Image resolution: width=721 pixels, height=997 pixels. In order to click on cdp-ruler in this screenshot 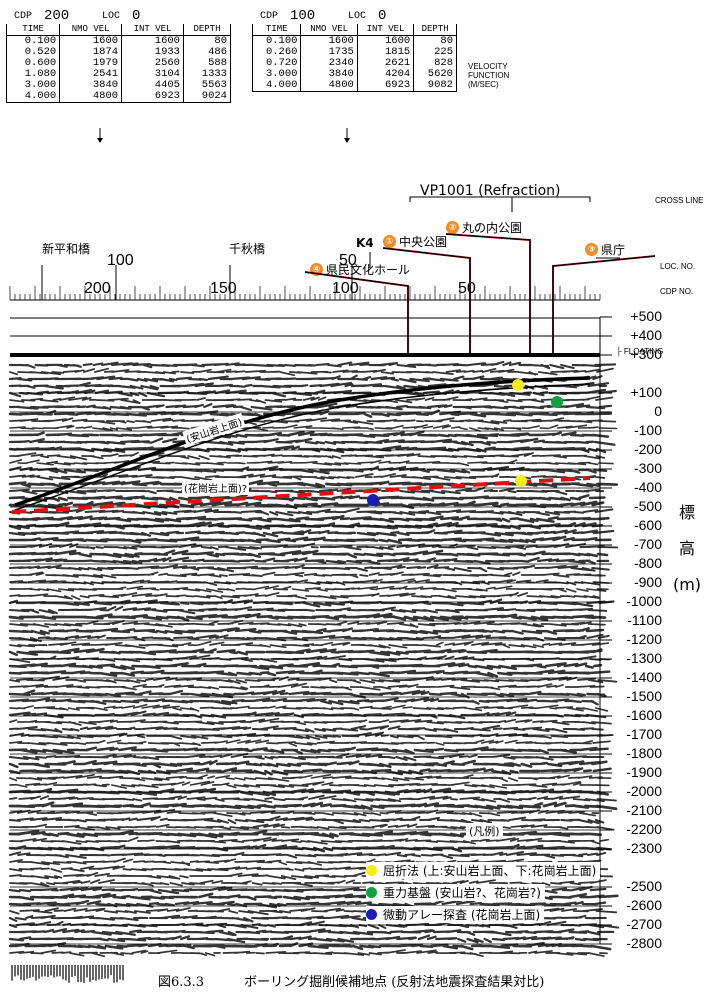, I will do `click(305, 282)`.